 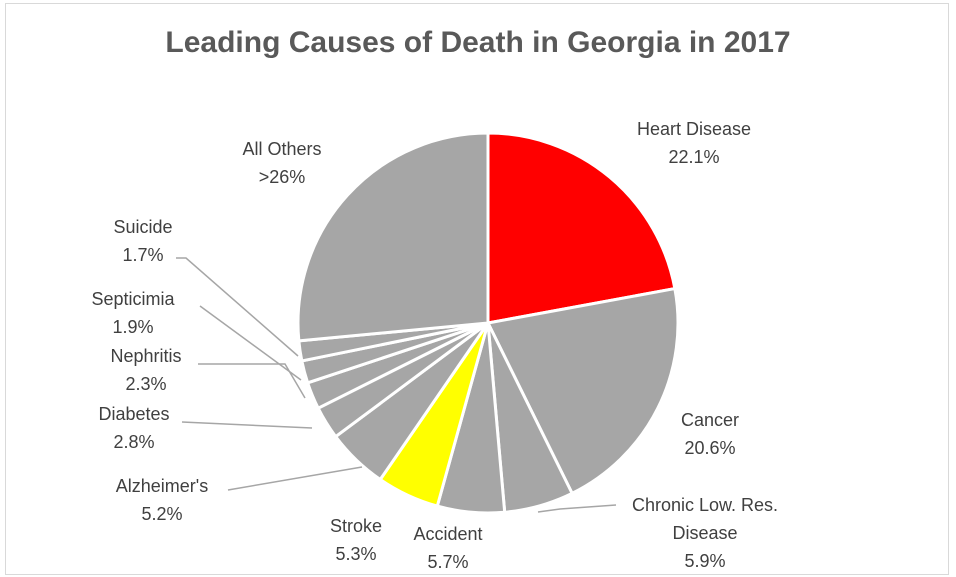 I want to click on leader-line-suicide, so click(x=237, y=307).